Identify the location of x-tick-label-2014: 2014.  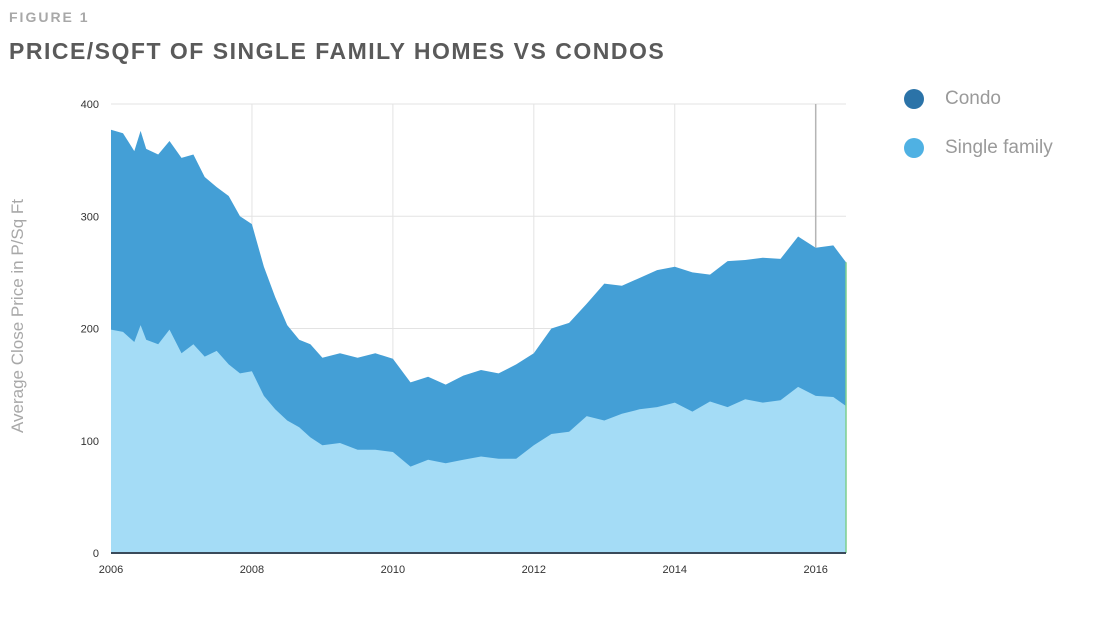
(675, 570).